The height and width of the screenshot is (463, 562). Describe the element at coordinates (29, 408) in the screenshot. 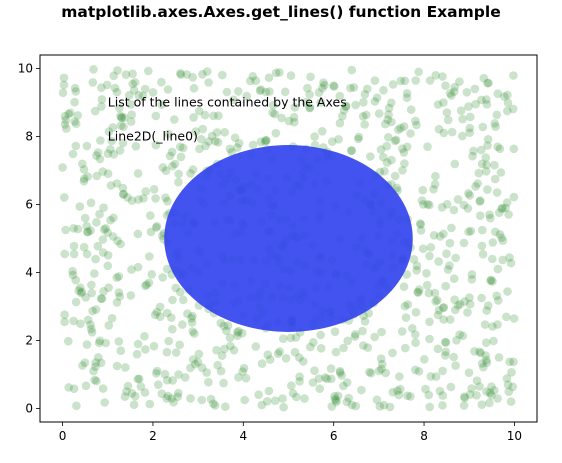

I see `y-tick-label: 0` at that location.